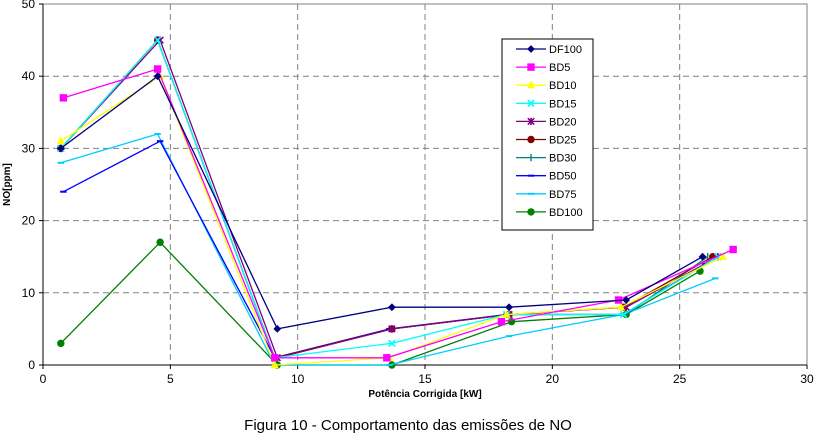 The height and width of the screenshot is (442, 816). Describe the element at coordinates (563, 195) in the screenshot. I see `legend-label: BD75` at that location.